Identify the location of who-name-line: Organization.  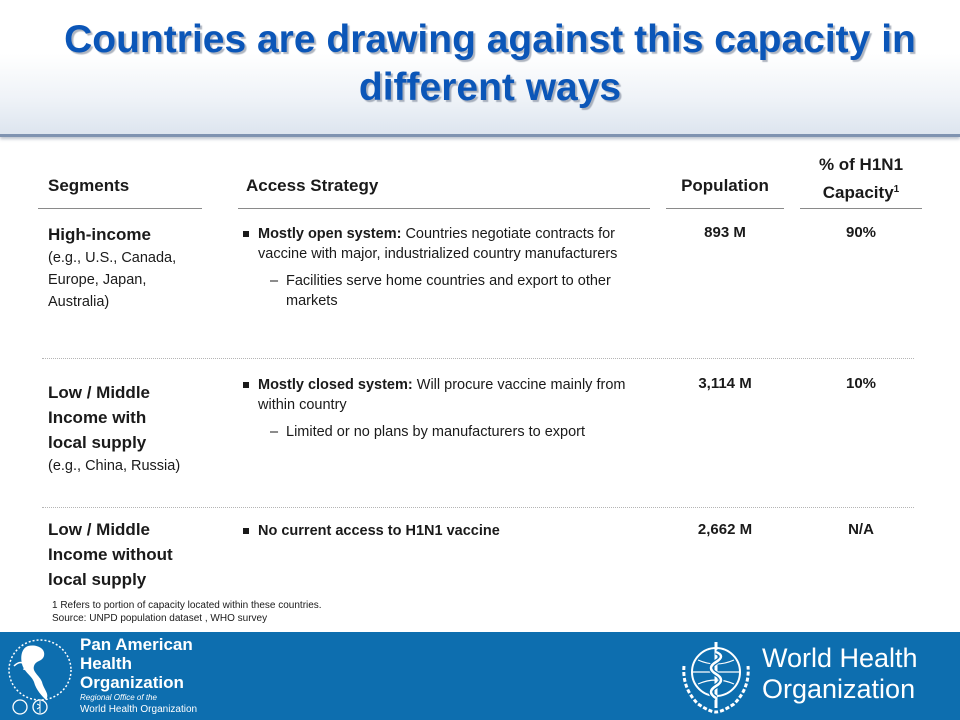
(839, 689).